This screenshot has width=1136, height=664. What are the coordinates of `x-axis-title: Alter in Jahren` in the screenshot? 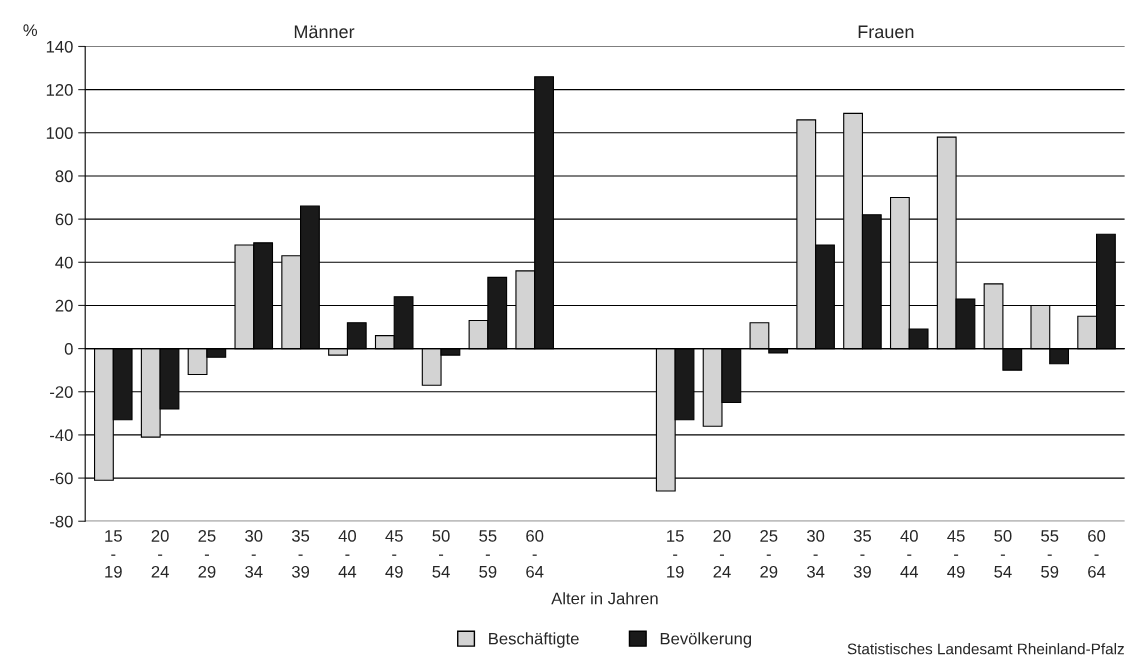 It's located at (604, 598).